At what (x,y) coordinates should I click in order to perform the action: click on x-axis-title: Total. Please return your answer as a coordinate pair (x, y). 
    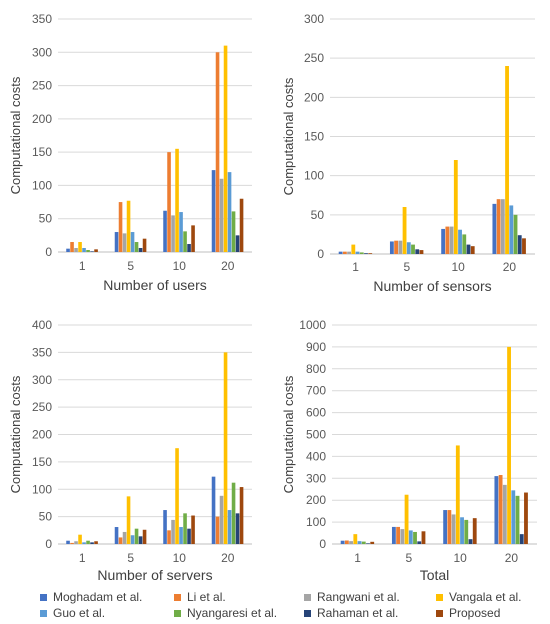
    Looking at the image, I should click on (435, 575).